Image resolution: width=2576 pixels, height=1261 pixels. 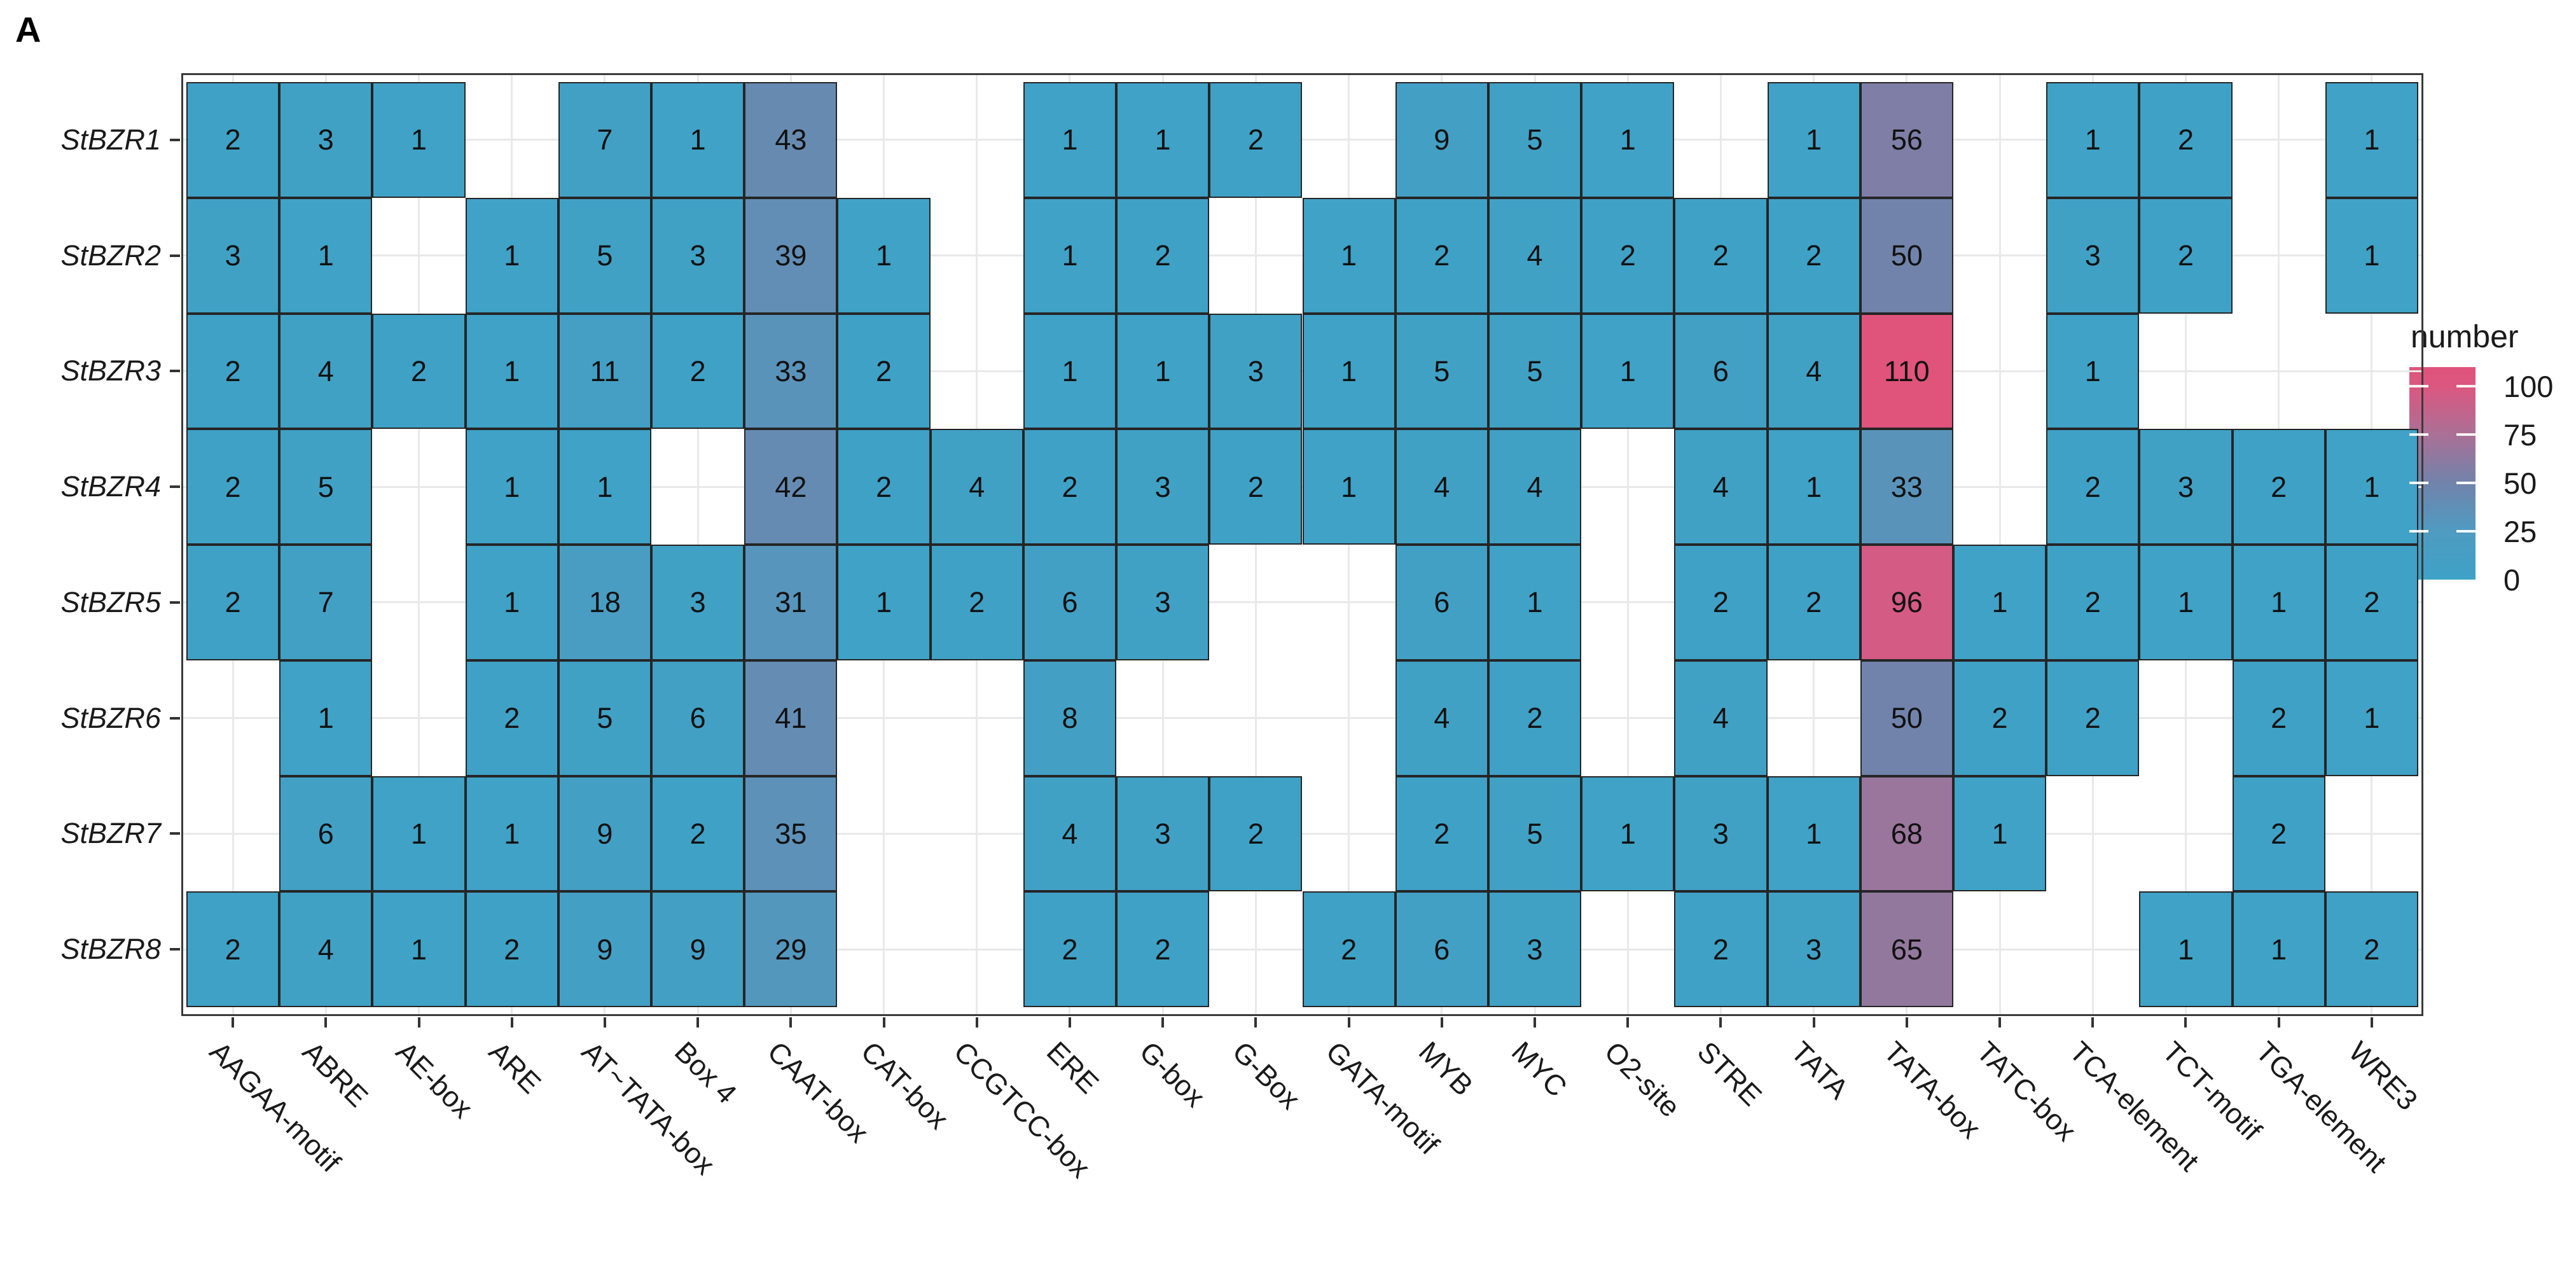 I want to click on heatmap-cell: 29, so click(x=791, y=949).